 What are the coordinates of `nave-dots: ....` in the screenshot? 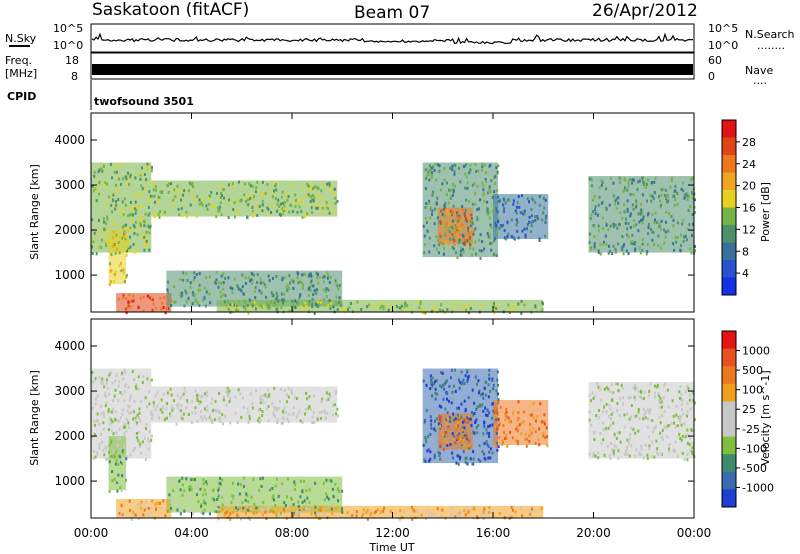 It's located at (760, 80).